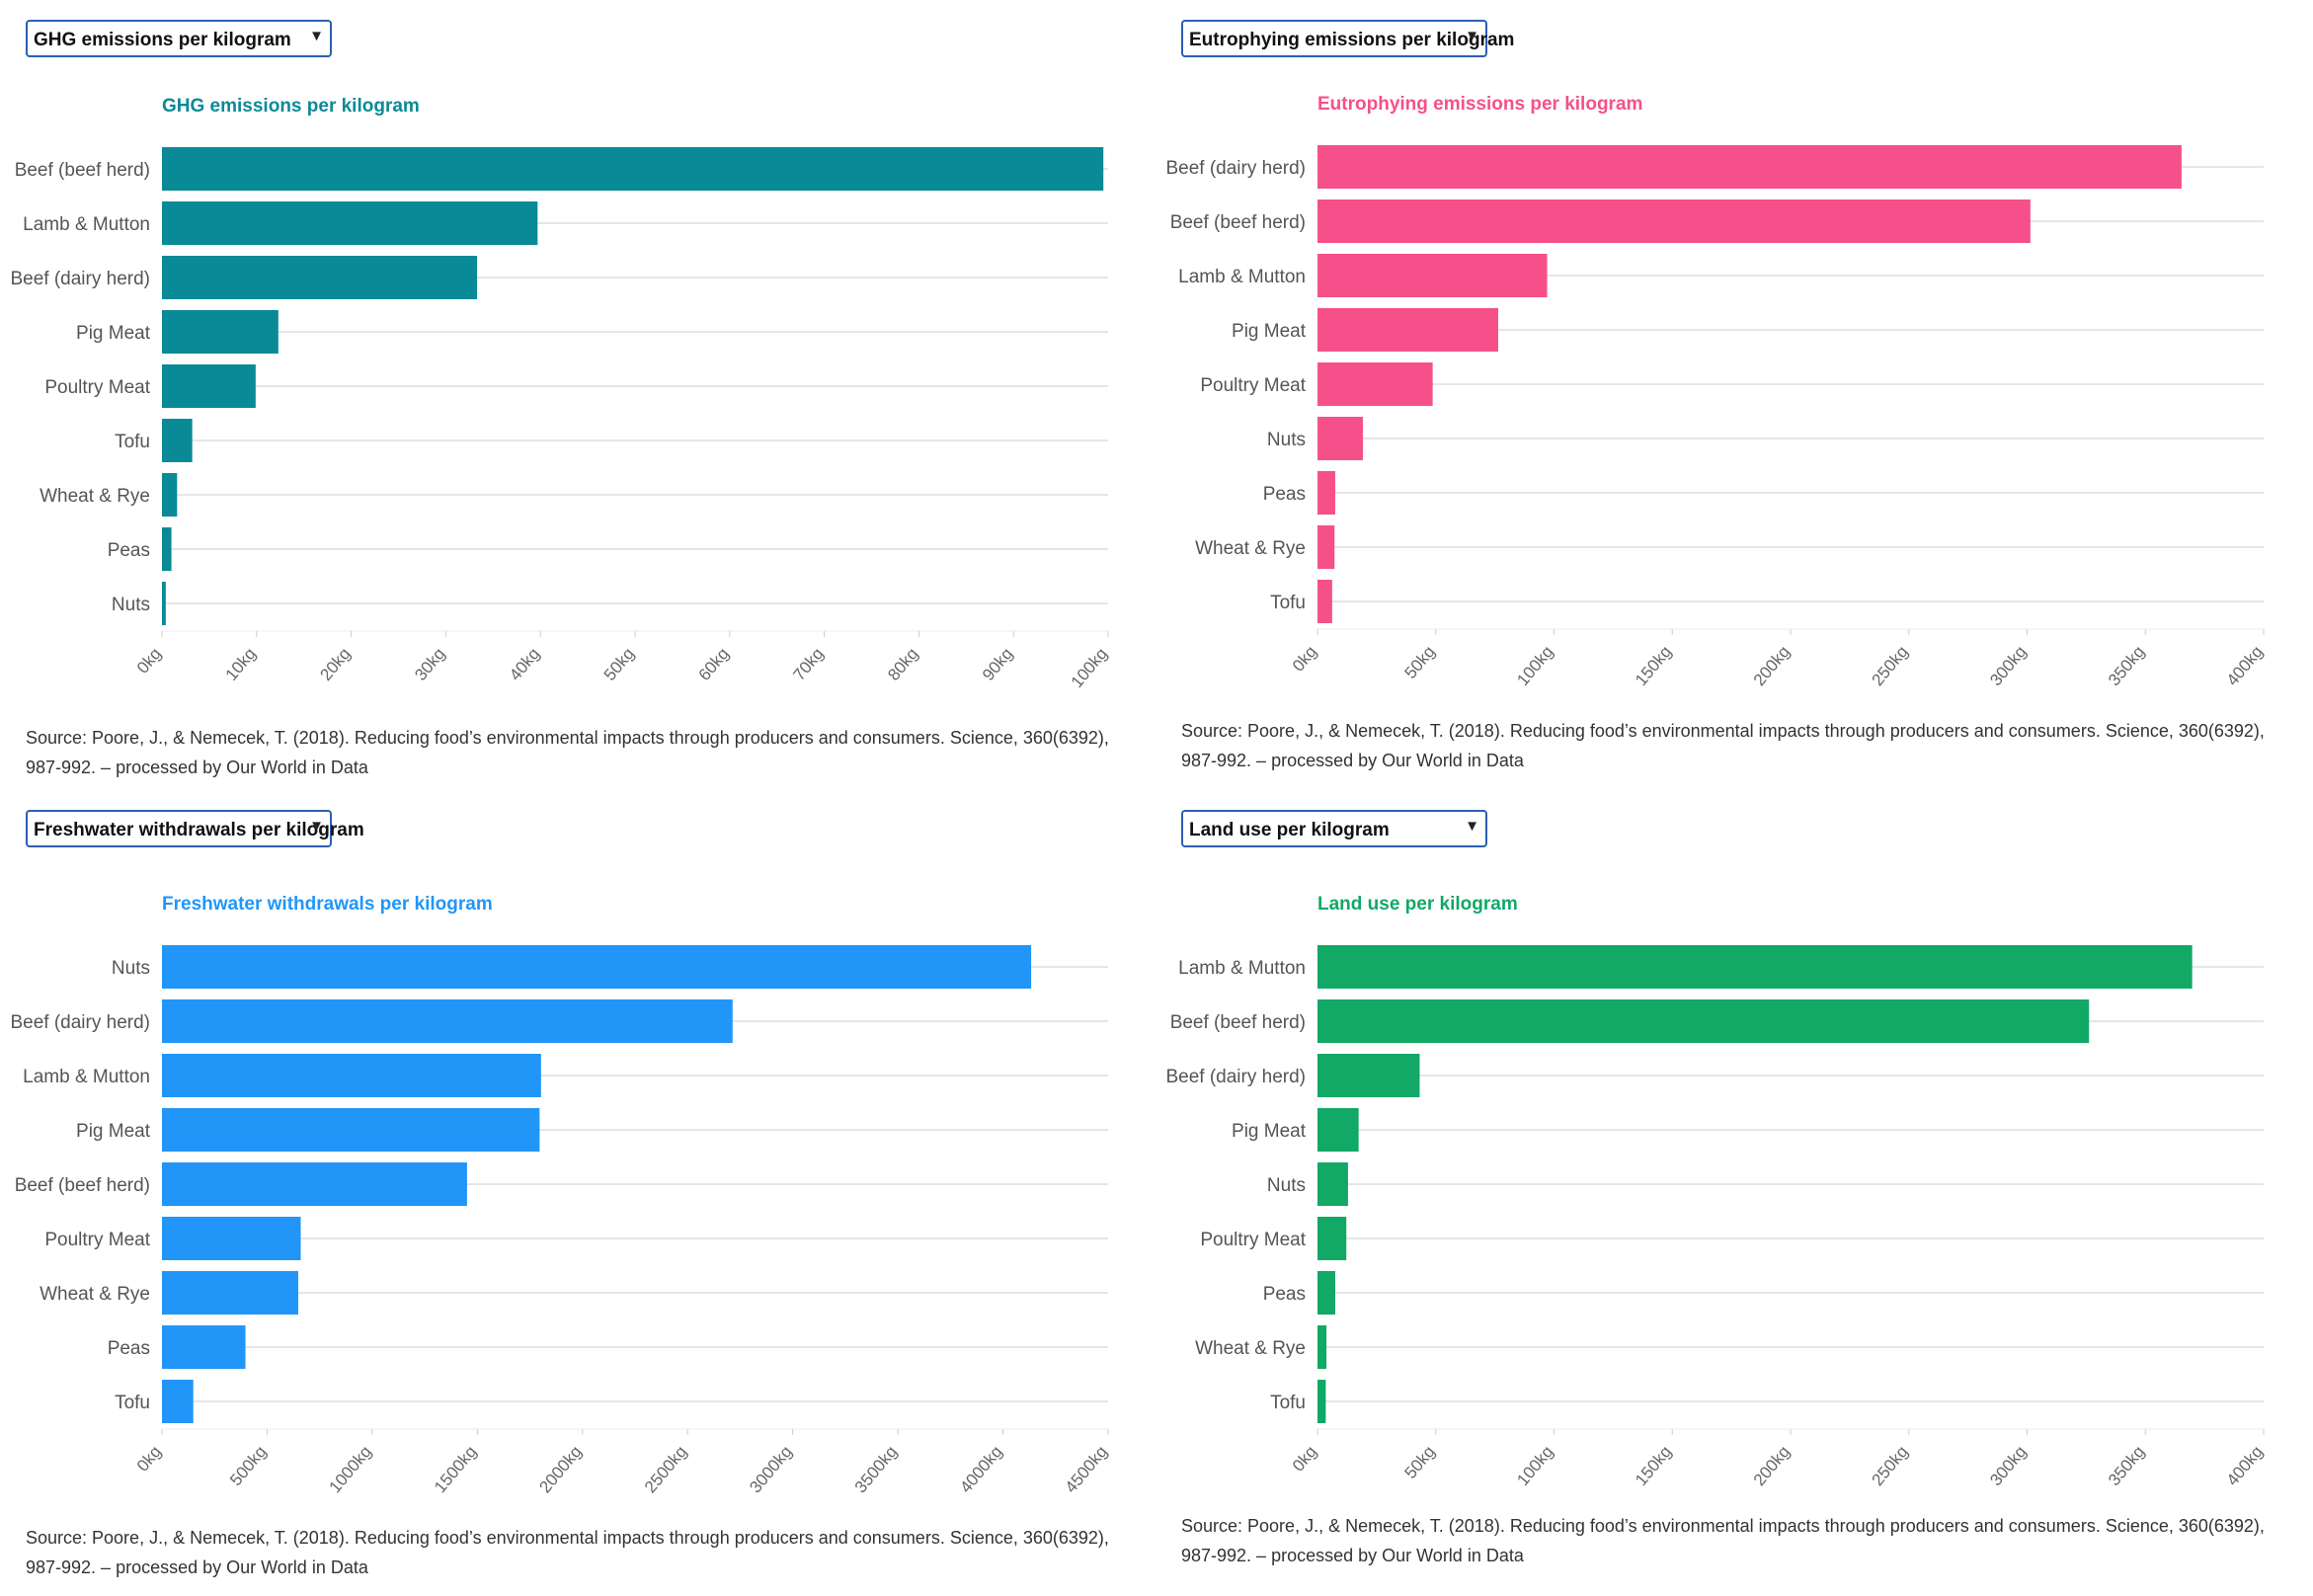 Image resolution: width=2313 pixels, height=1596 pixels. Describe the element at coordinates (162, 40) in the screenshot. I see `dropdown-selected-label: GHG emissions per kilogram` at that location.